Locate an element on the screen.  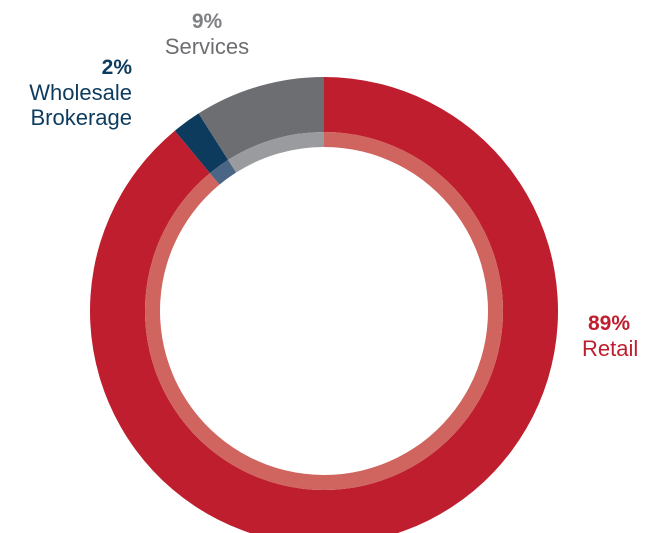
label-wholesale-percent: 2% is located at coordinates (116, 67).